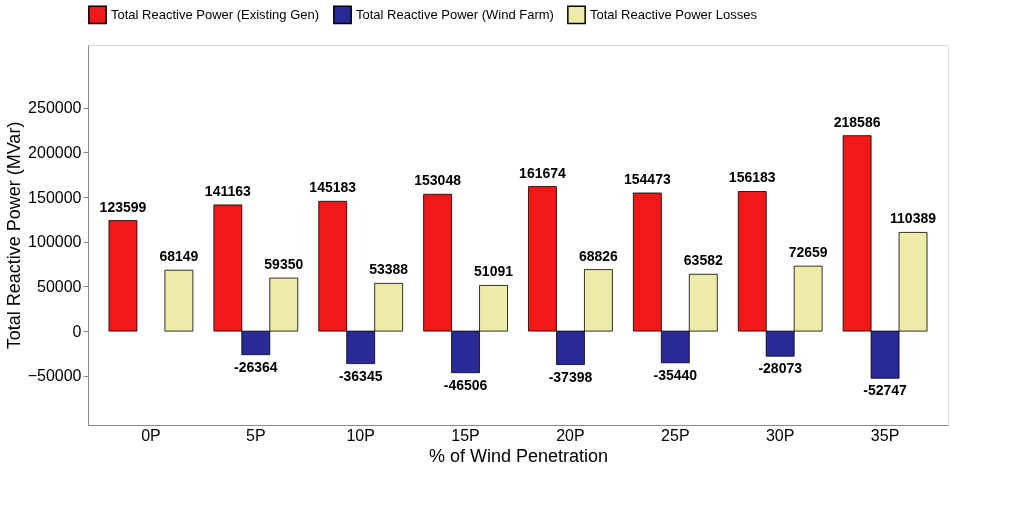  What do you see at coordinates (752, 177) in the screenshot?
I see `data-label: 156183` at bounding box center [752, 177].